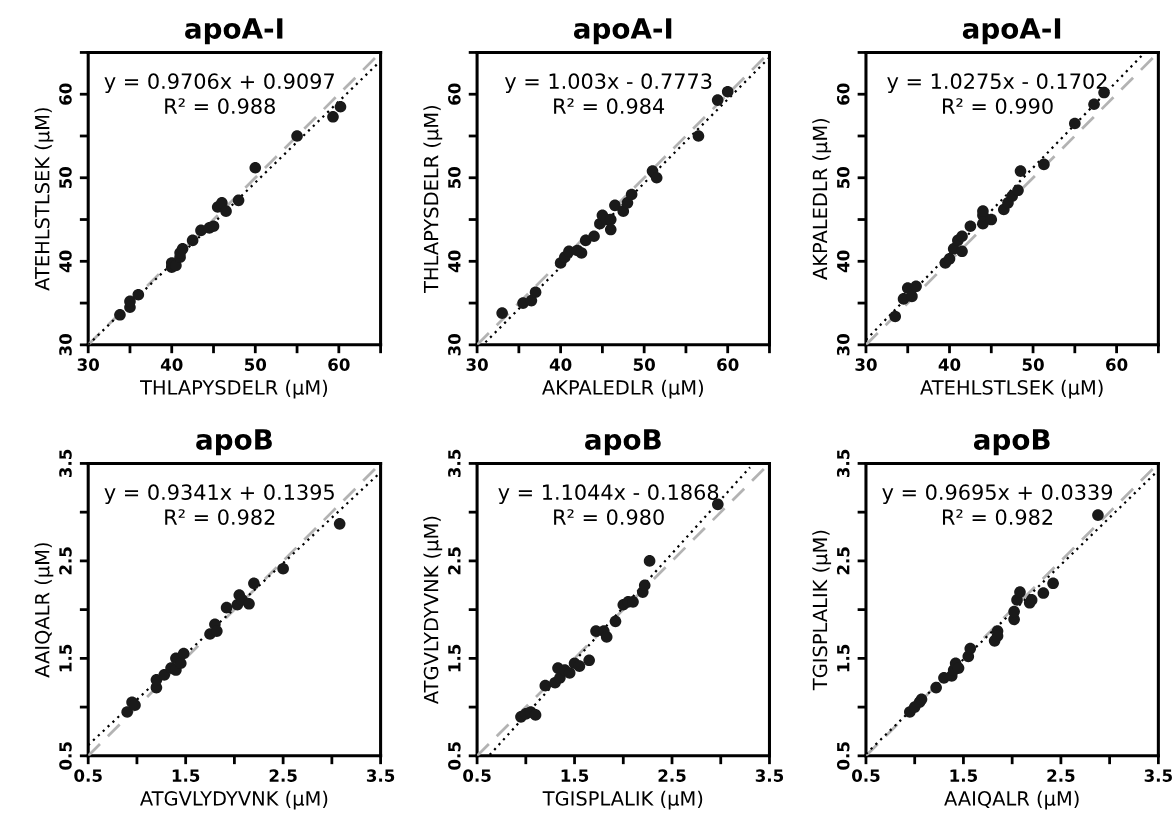 This screenshot has height=829, width=1176. I want to click on x-axis-title: TGISPLALIK (µM), so click(622, 800).